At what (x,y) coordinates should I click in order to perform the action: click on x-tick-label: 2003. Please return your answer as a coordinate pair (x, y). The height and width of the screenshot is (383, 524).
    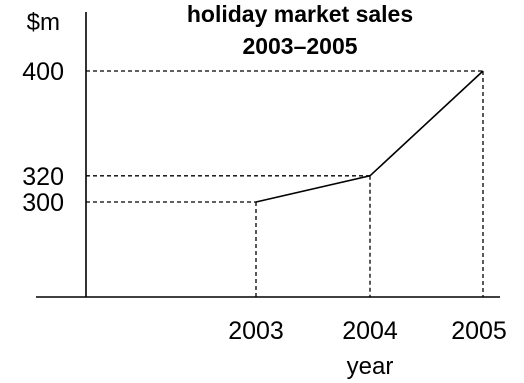
    Looking at the image, I should click on (256, 331).